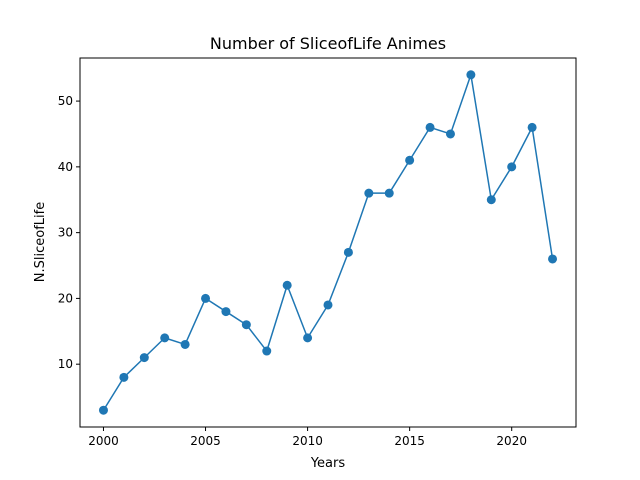 This screenshot has height=480, width=640. I want to click on y-tick-label: 20, so click(65, 298).